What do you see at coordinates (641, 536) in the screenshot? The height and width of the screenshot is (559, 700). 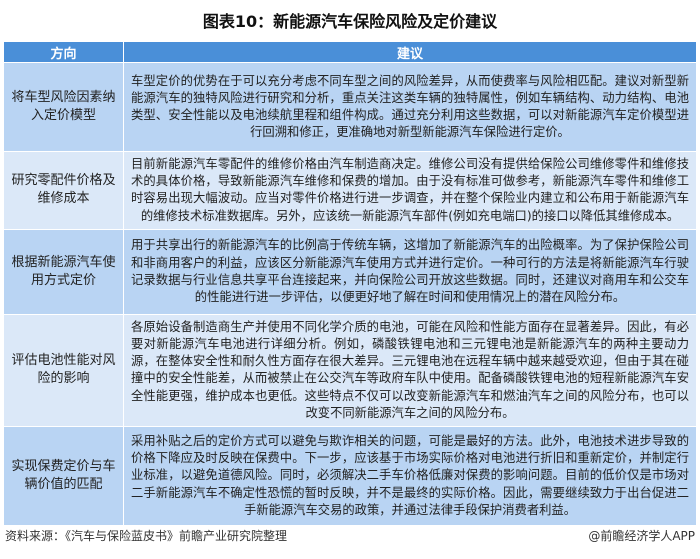 I see `credit: @前瞻经济学人APP` at bounding box center [641, 536].